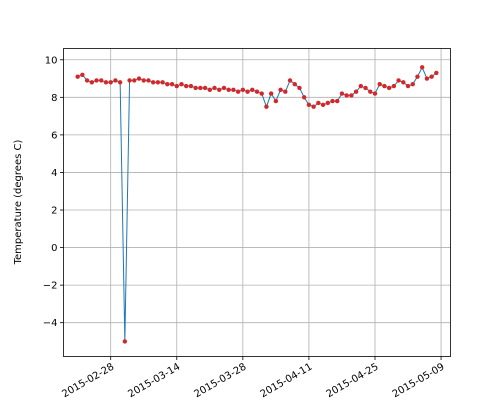 This screenshot has height=400, width=500. Describe the element at coordinates (50, 286) in the screenshot. I see `y-tick-label: −2` at that location.